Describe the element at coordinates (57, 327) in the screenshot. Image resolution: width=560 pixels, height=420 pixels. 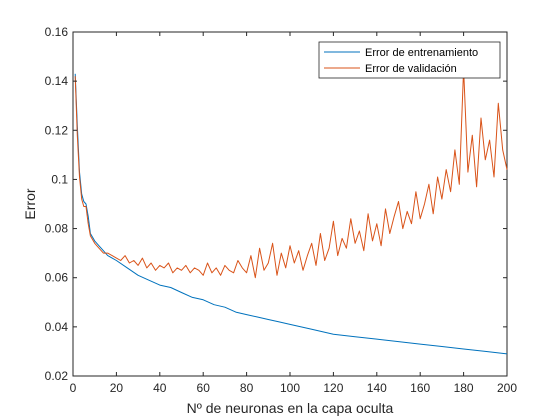
I see `y-tick-label: 0.04` at that location.